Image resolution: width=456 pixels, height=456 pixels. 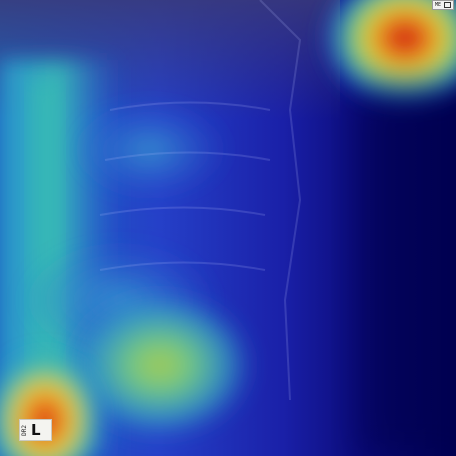 What do you see at coordinates (24, 430) in the screenshot?
I see `marker-code-label: DR2` at bounding box center [24, 430].